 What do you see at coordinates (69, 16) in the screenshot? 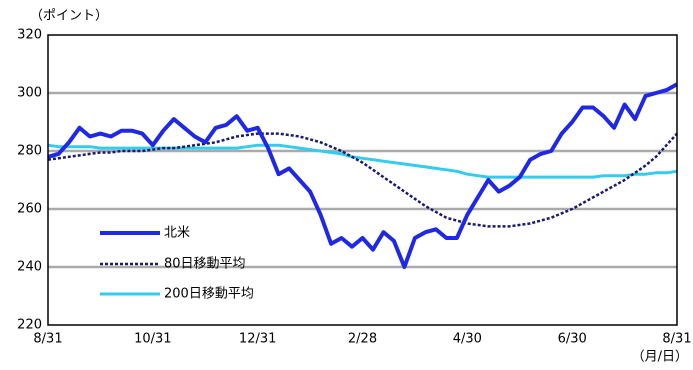
I see `y-axis-label: （ポイント）` at bounding box center [69, 16].